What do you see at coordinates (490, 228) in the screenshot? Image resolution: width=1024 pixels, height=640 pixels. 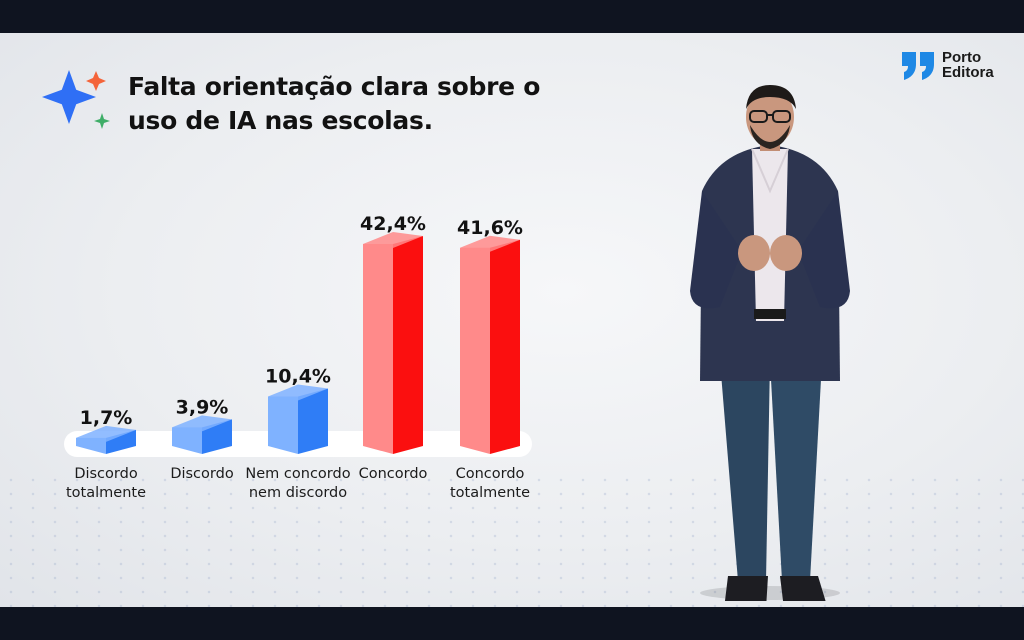 I see `bar-value-label: 41,6%` at bounding box center [490, 228].